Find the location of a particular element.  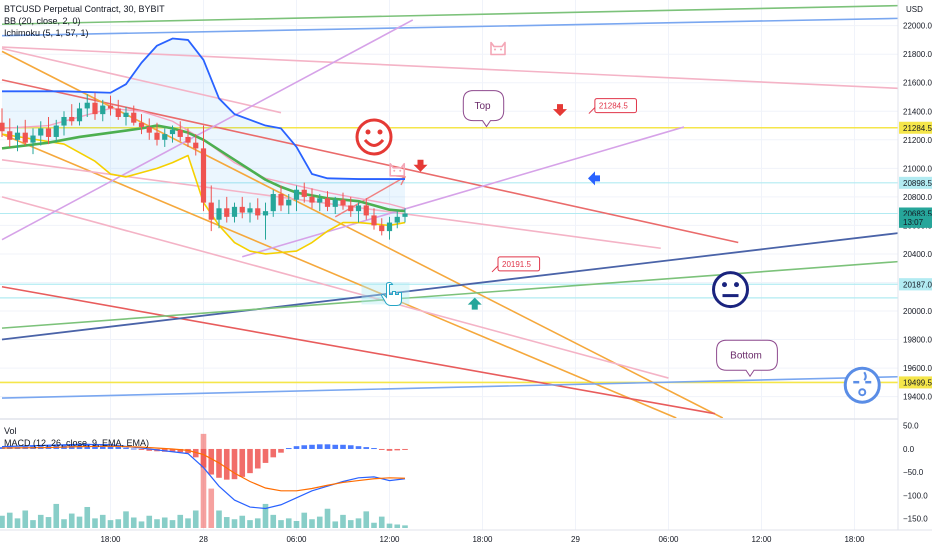

smiley-face is located at coordinates (862, 385).